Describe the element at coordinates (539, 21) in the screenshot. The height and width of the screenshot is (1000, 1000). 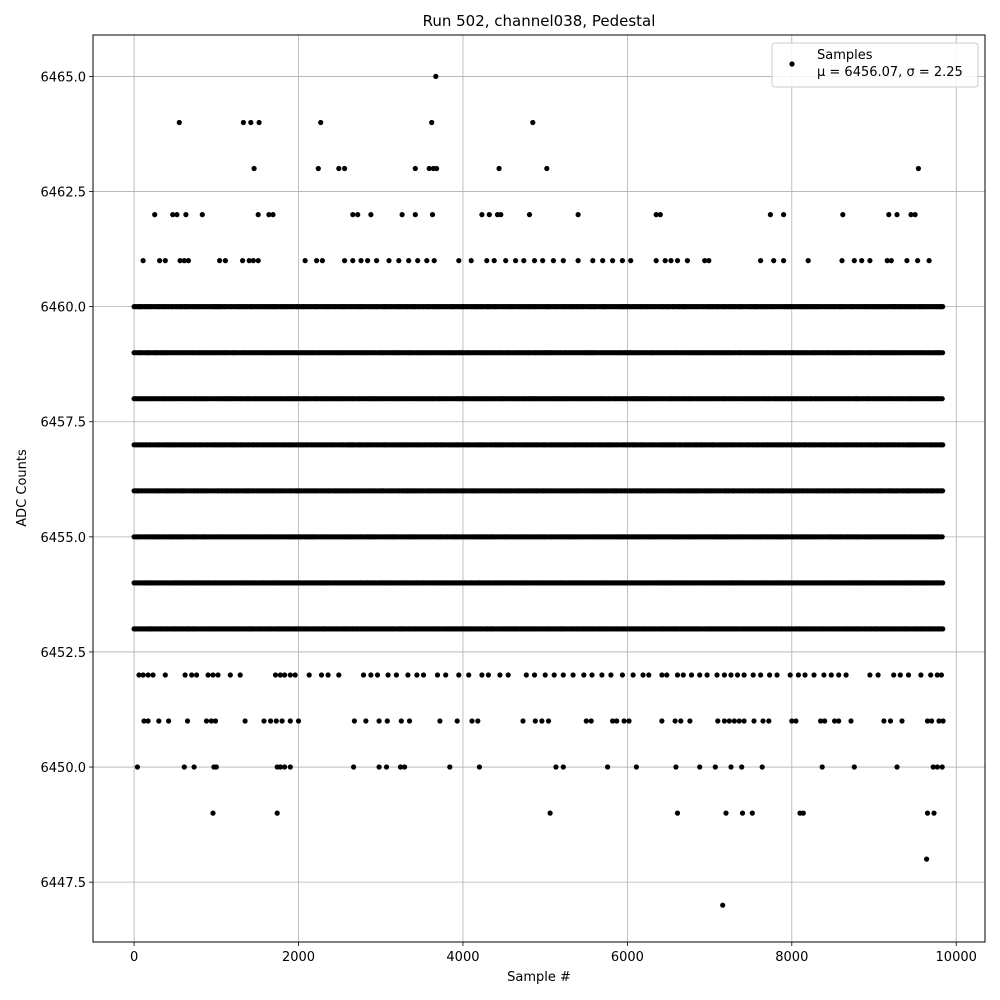
I see `chart-title: Run 502, channel038, Pedestal` at that location.